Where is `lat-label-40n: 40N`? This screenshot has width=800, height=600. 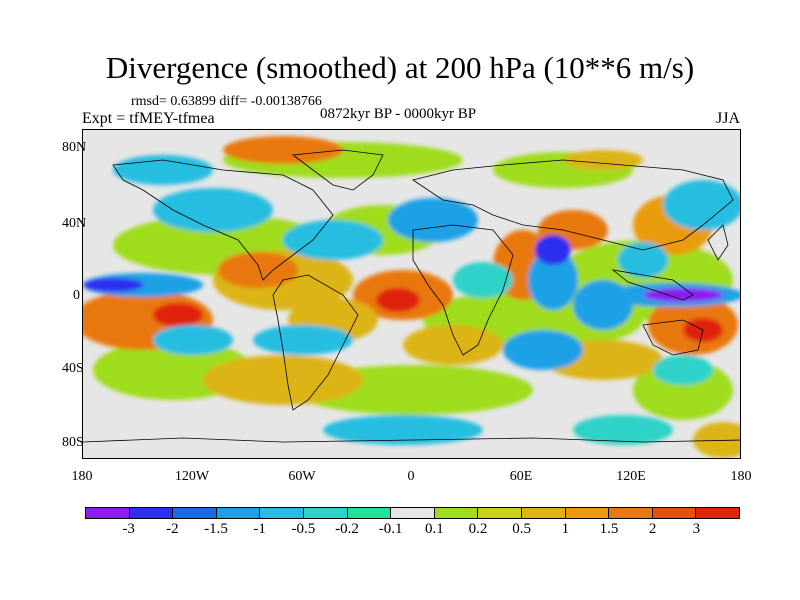 lat-label-40n: 40N is located at coordinates (74, 223).